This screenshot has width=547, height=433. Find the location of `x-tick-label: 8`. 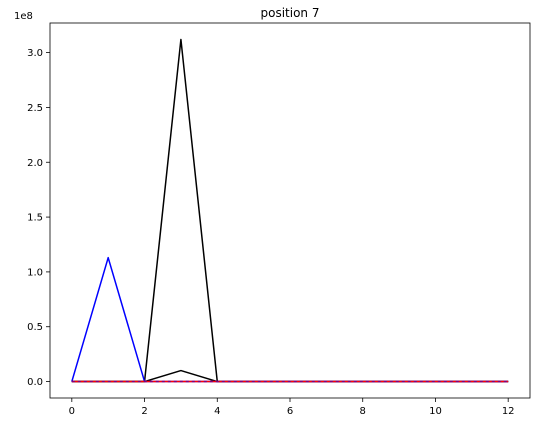

x-tick-label: 8 is located at coordinates (363, 411).